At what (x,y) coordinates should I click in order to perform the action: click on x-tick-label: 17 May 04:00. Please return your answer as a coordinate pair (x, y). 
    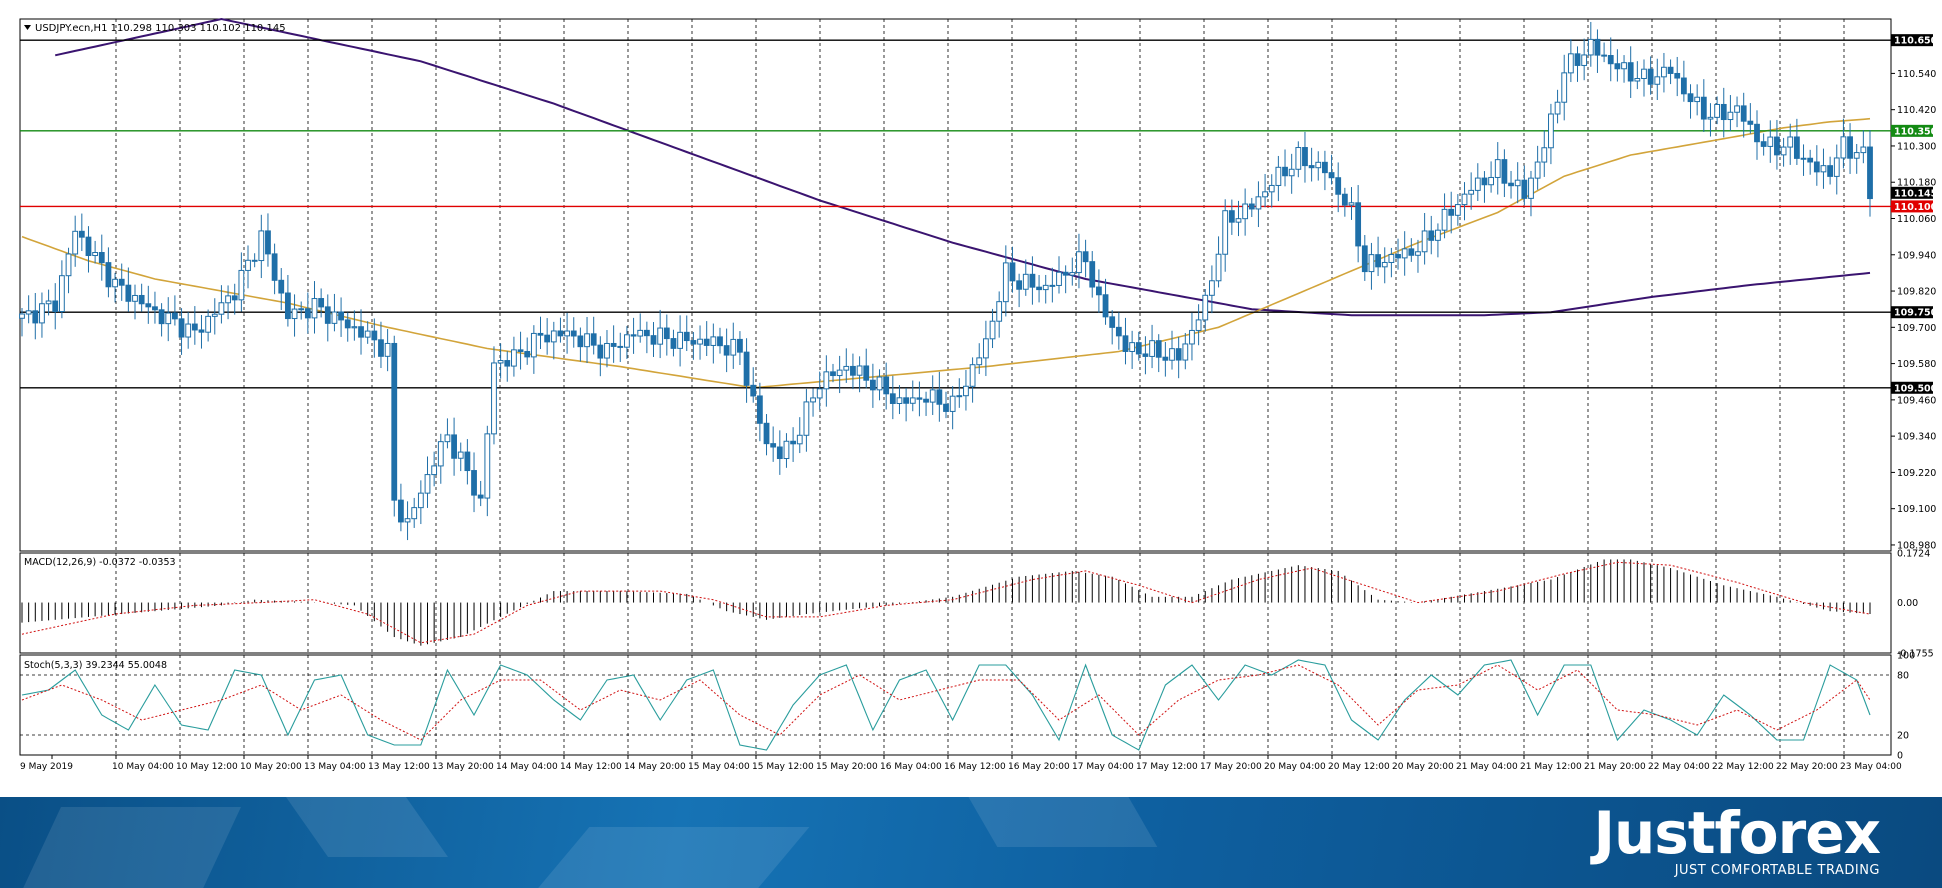
    Looking at the image, I should click on (1103, 767).